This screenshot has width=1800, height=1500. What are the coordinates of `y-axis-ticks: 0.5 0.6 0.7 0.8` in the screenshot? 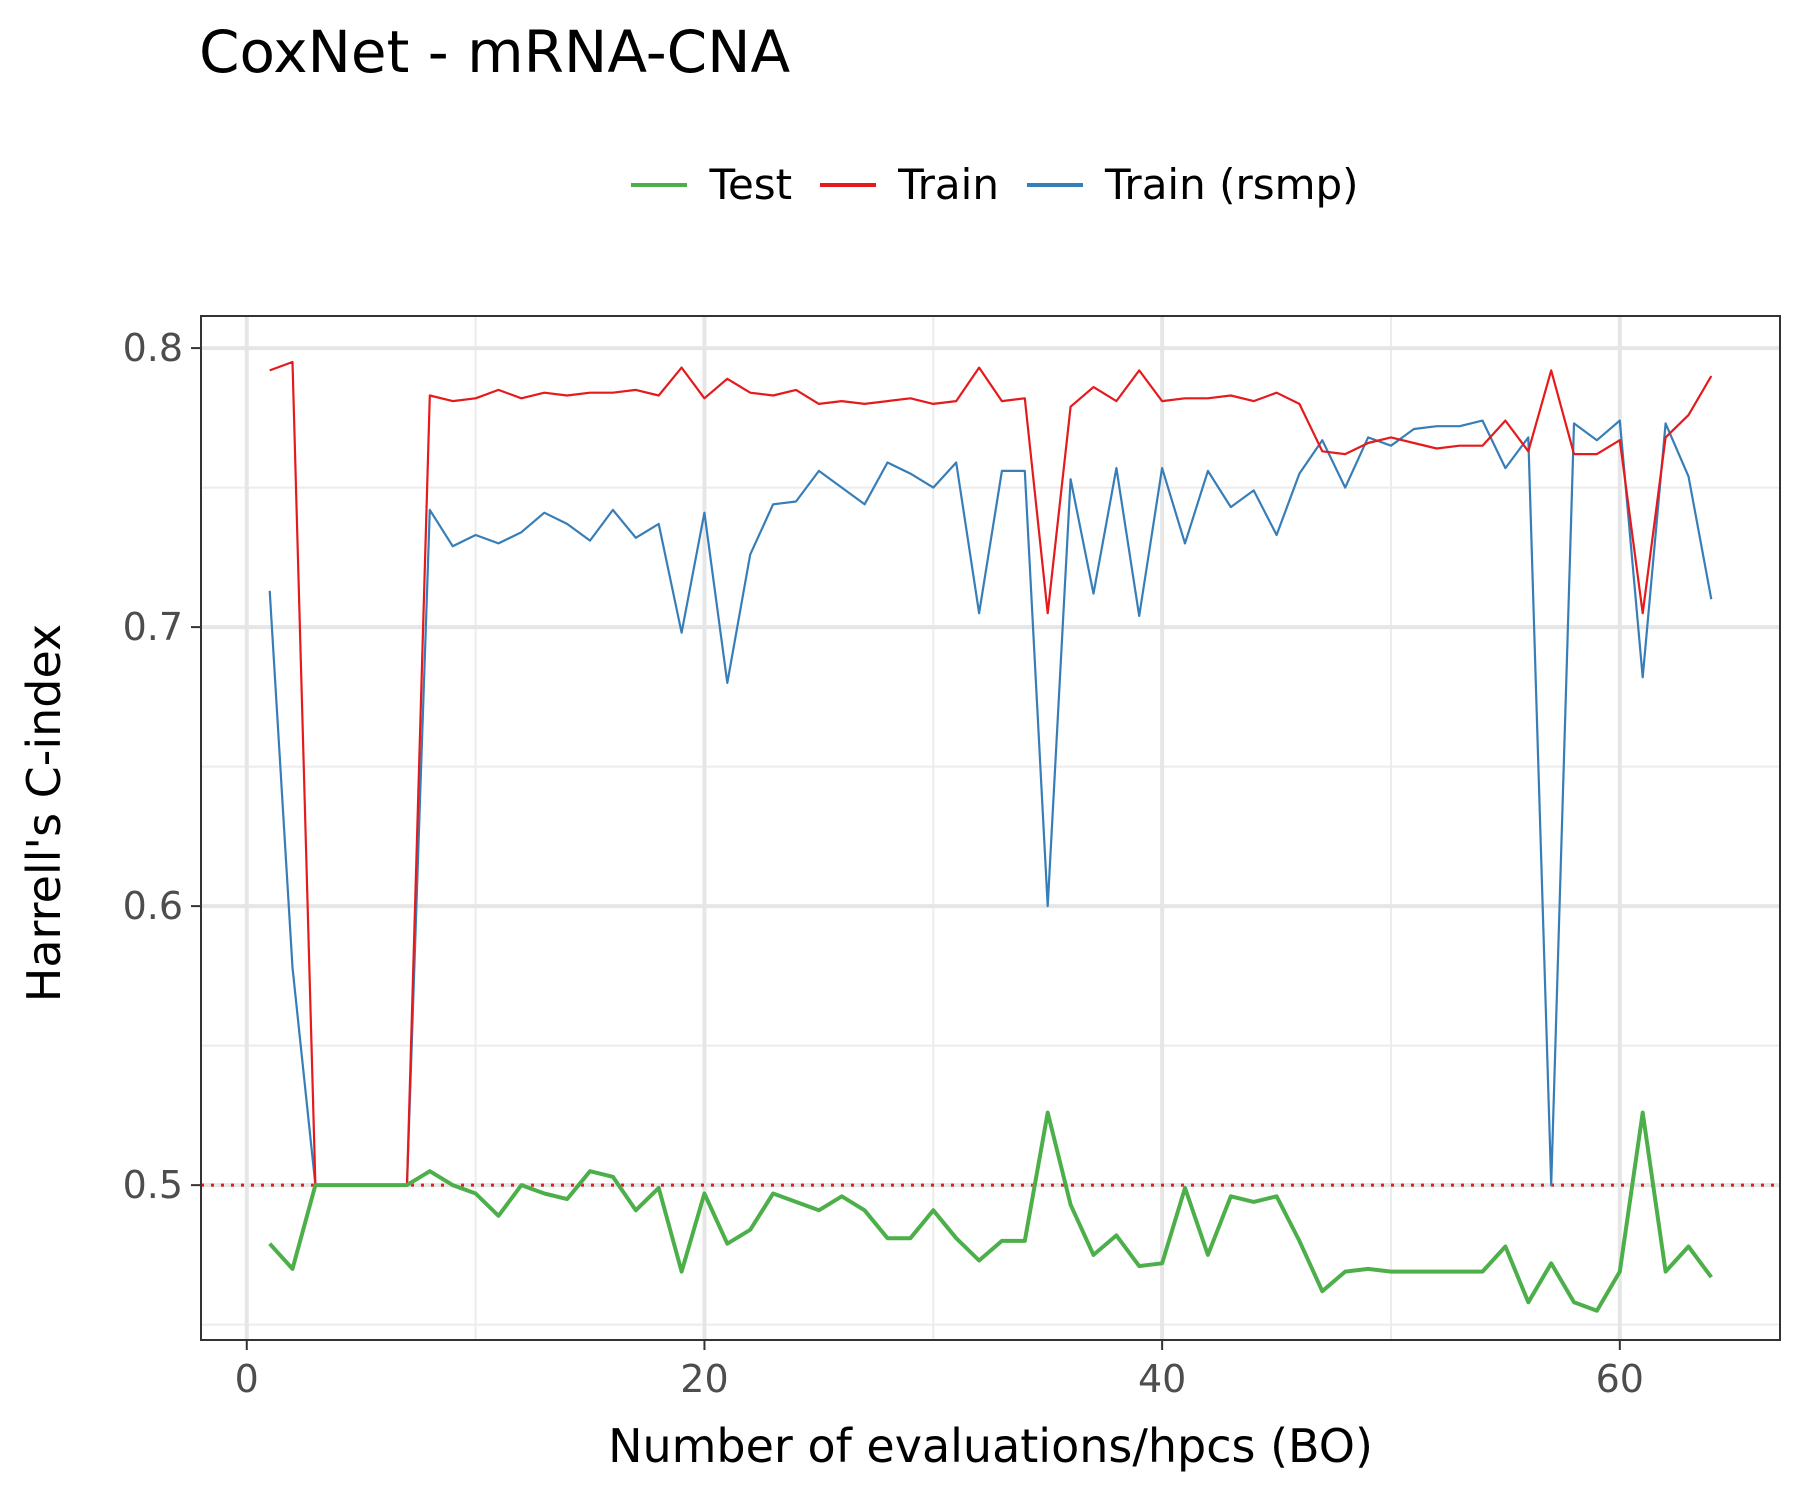 It's located at (162, 766).